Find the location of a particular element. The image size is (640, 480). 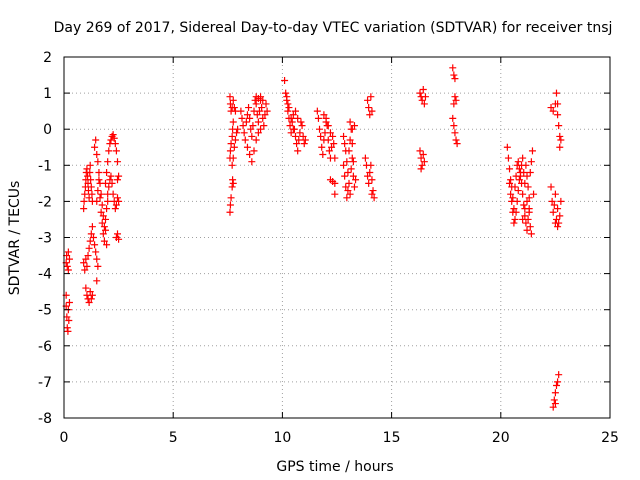

y-tick-label: -4 is located at coordinates (45, 275).